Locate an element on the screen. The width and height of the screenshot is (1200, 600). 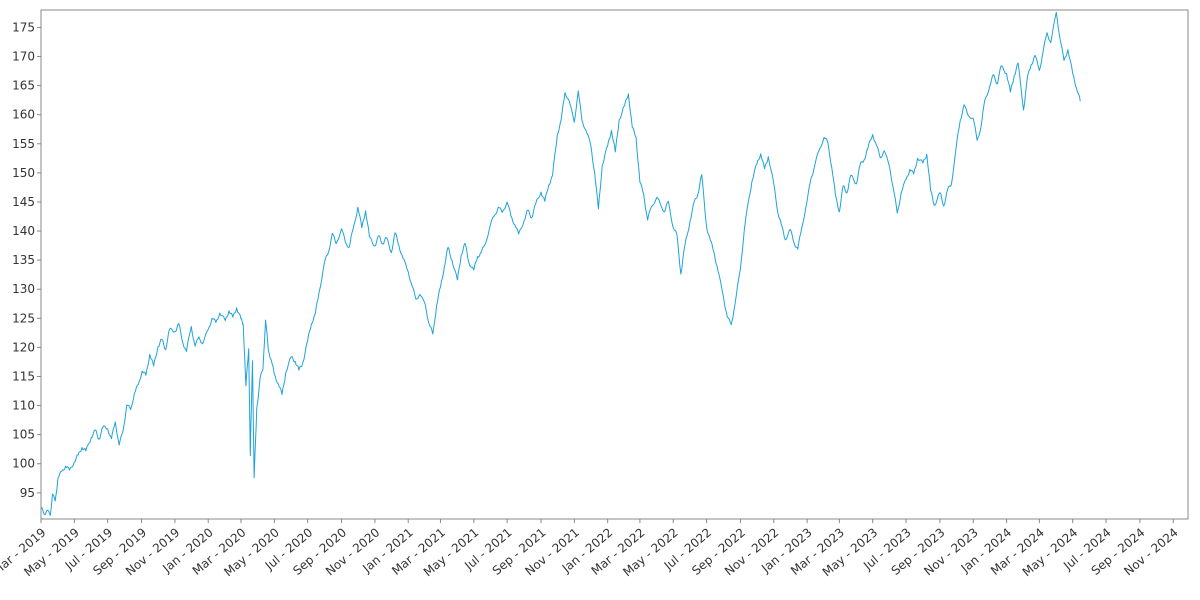
y-tick-label: 165 is located at coordinates (23, 86).